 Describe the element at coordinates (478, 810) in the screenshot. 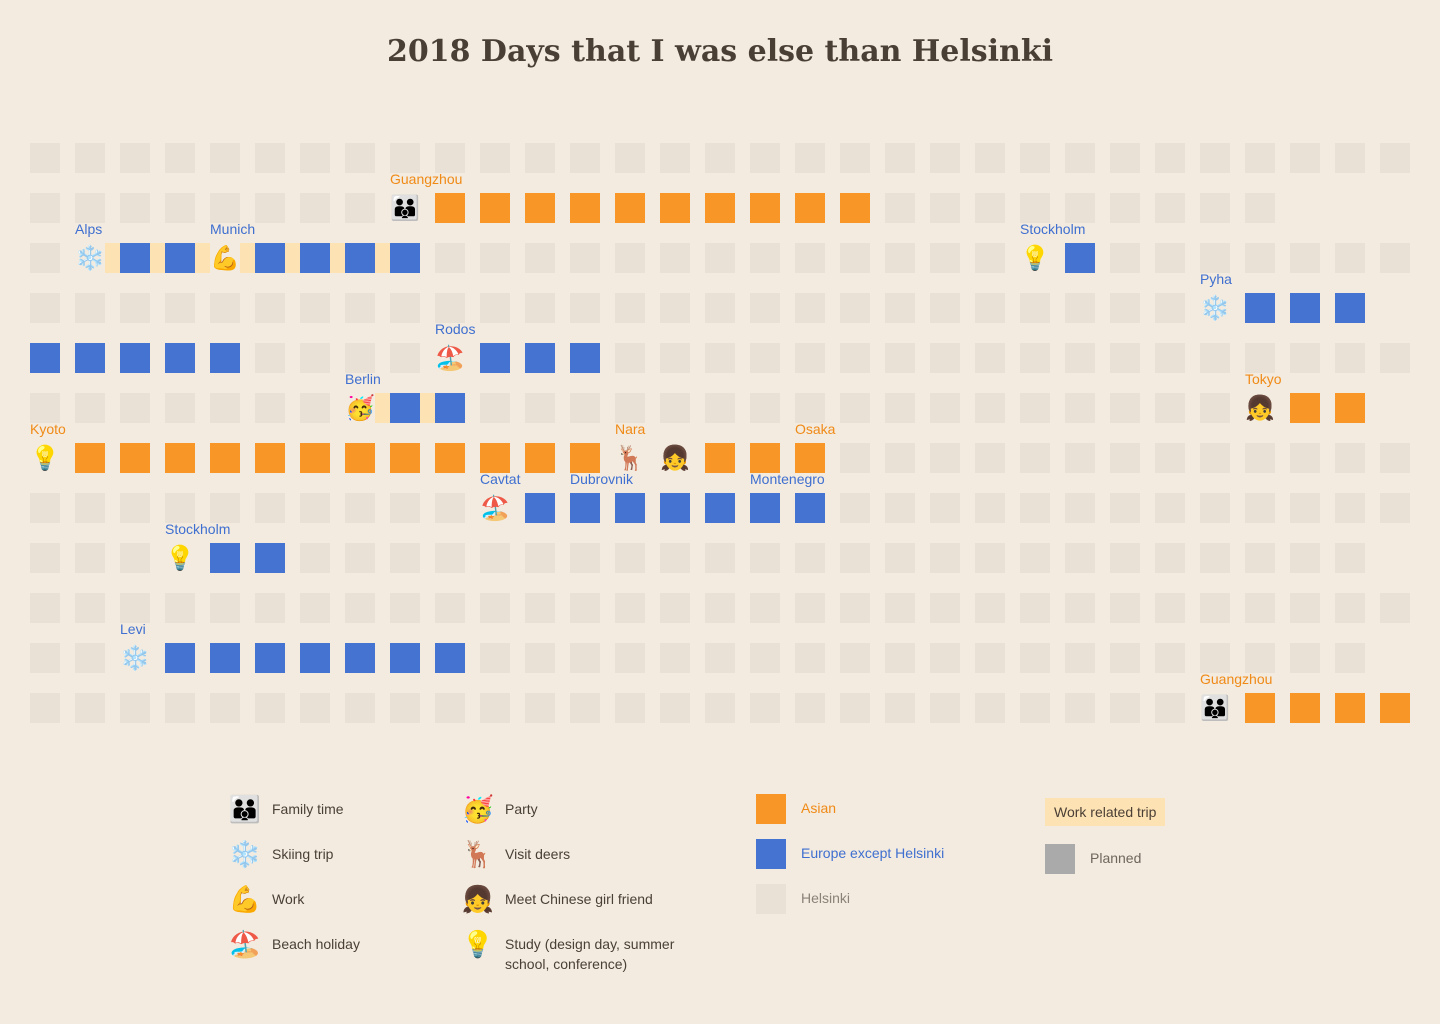

I see `party-face-icon: 🥳` at that location.